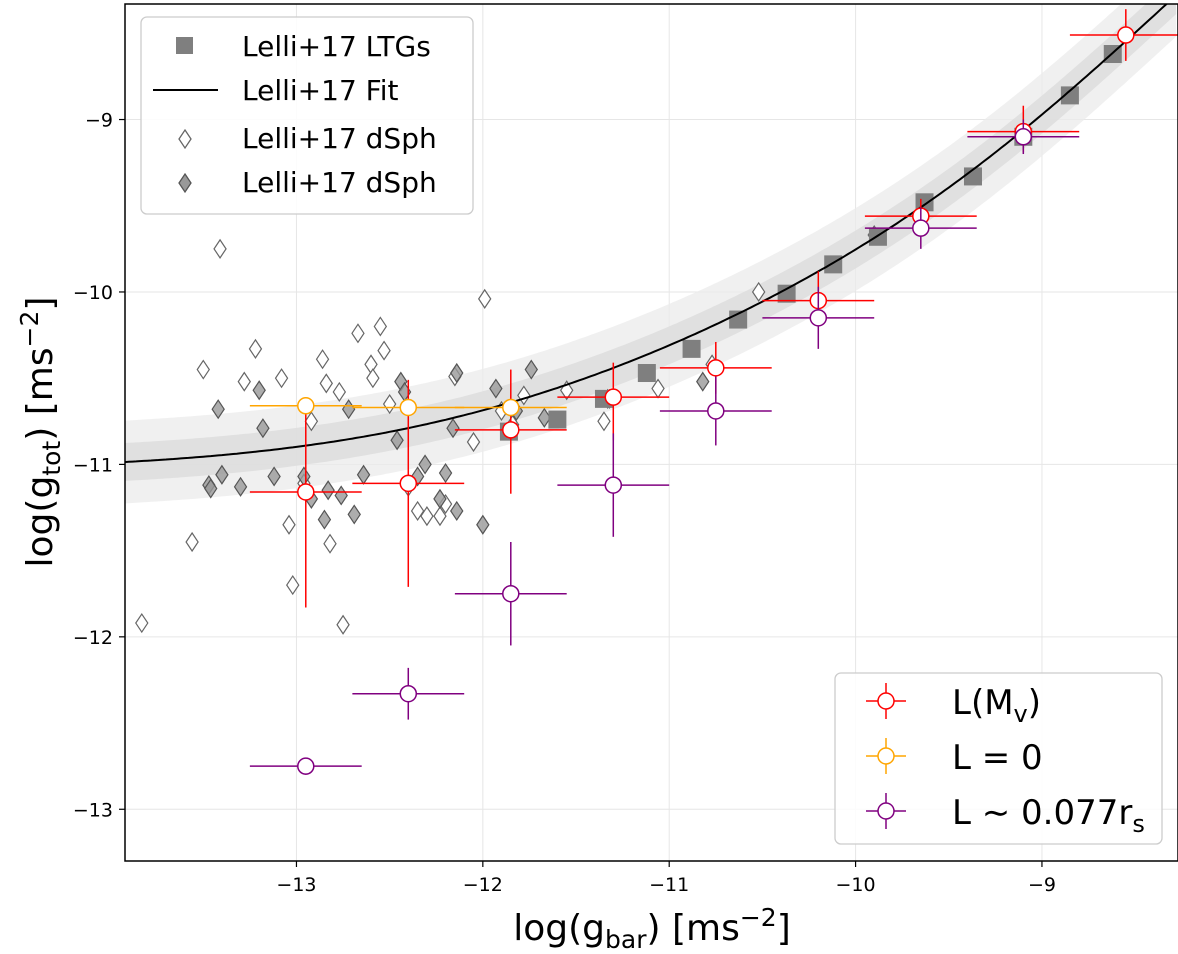 This screenshot has width=1178, height=954. Describe the element at coordinates (669, 885) in the screenshot. I see `x-tick-label: −11` at that location.